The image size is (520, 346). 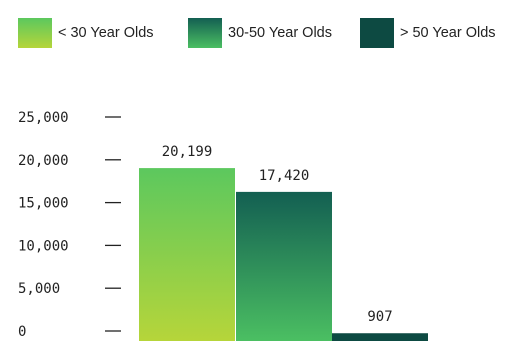 What do you see at coordinates (22, 332) in the screenshot?
I see `y-tick-label: 0` at bounding box center [22, 332].